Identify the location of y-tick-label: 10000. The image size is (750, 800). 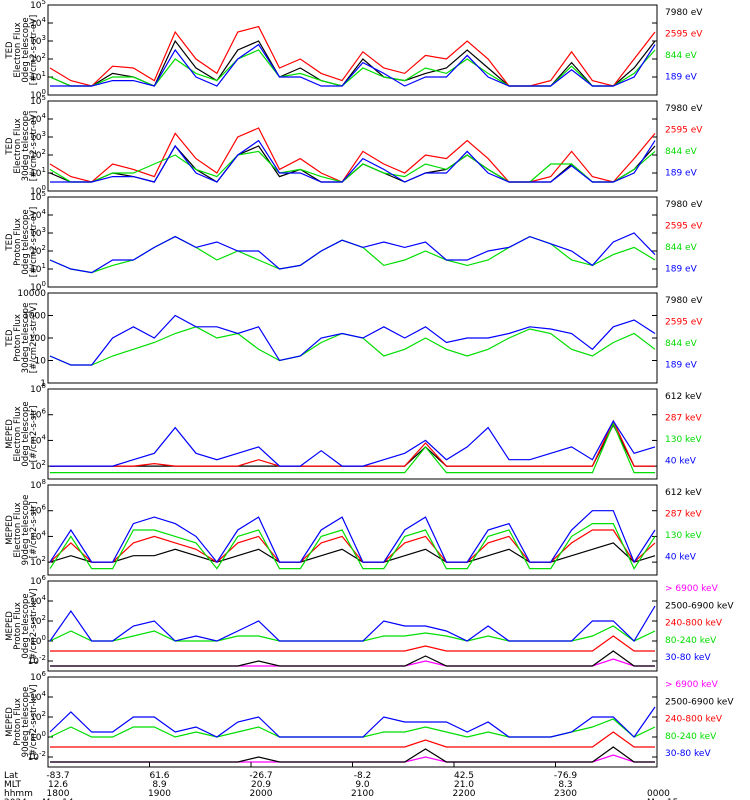
(31, 294).